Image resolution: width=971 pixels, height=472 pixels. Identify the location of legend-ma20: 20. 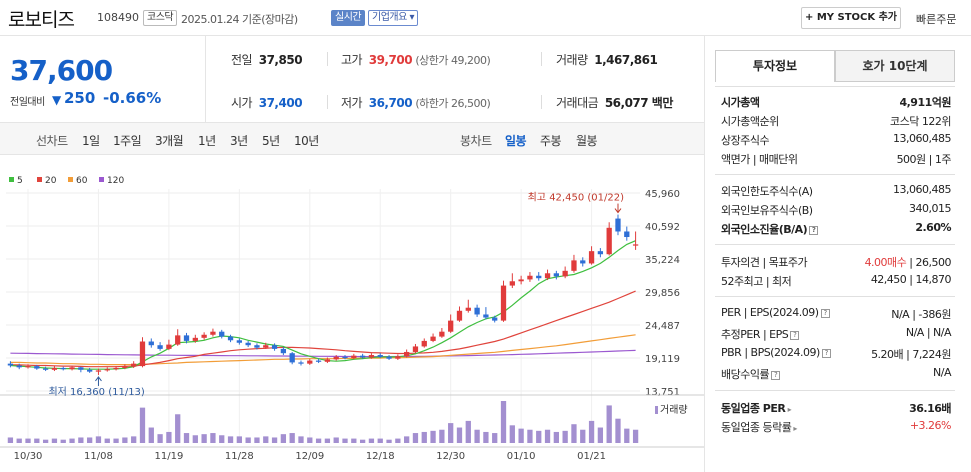
(46, 181).